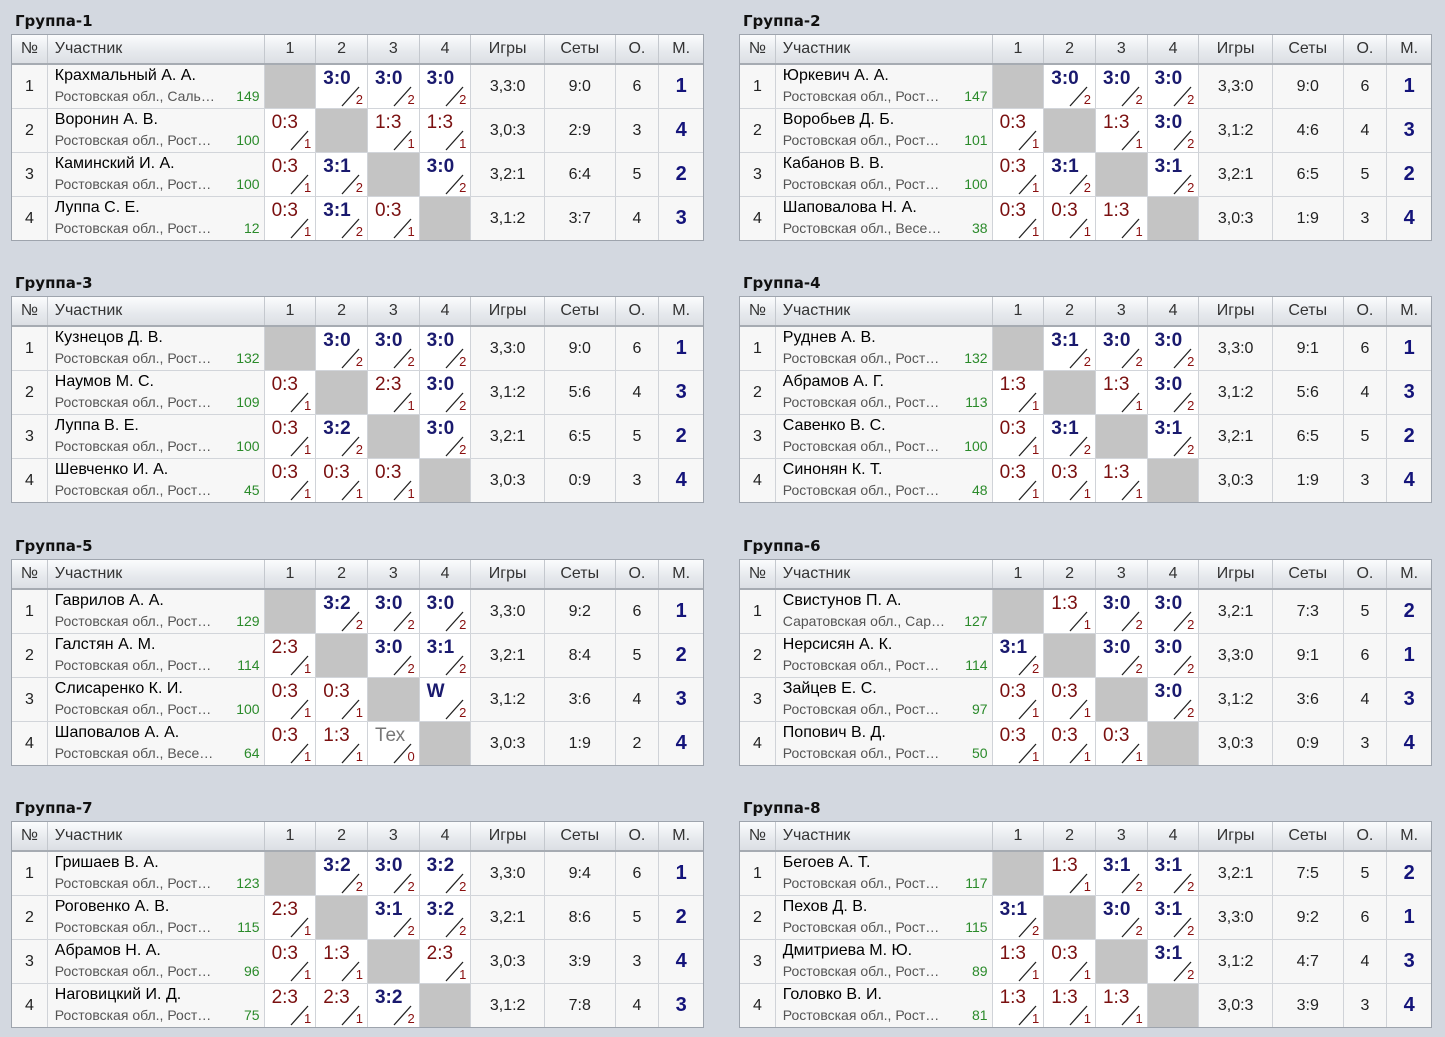 The image size is (1445, 1037). Describe the element at coordinates (117, 732) in the screenshot. I see `participant-name: Шаповалов А. А.` at that location.